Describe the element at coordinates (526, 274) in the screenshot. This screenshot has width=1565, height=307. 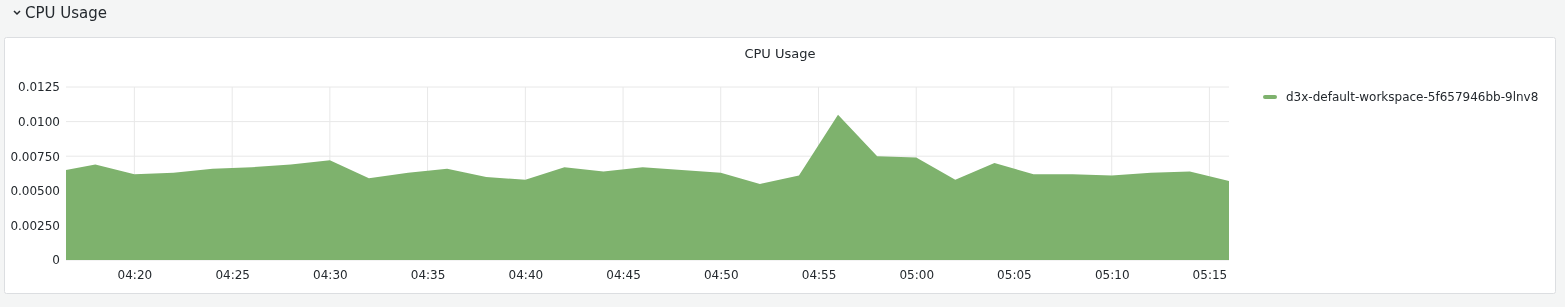
I see `x-tick-label: 04:40` at that location.